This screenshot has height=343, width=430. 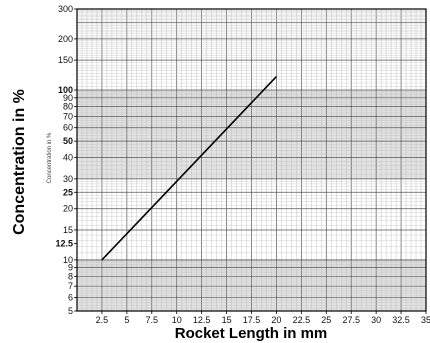 I want to click on y-tick-label: 70, so click(x=68, y=116).